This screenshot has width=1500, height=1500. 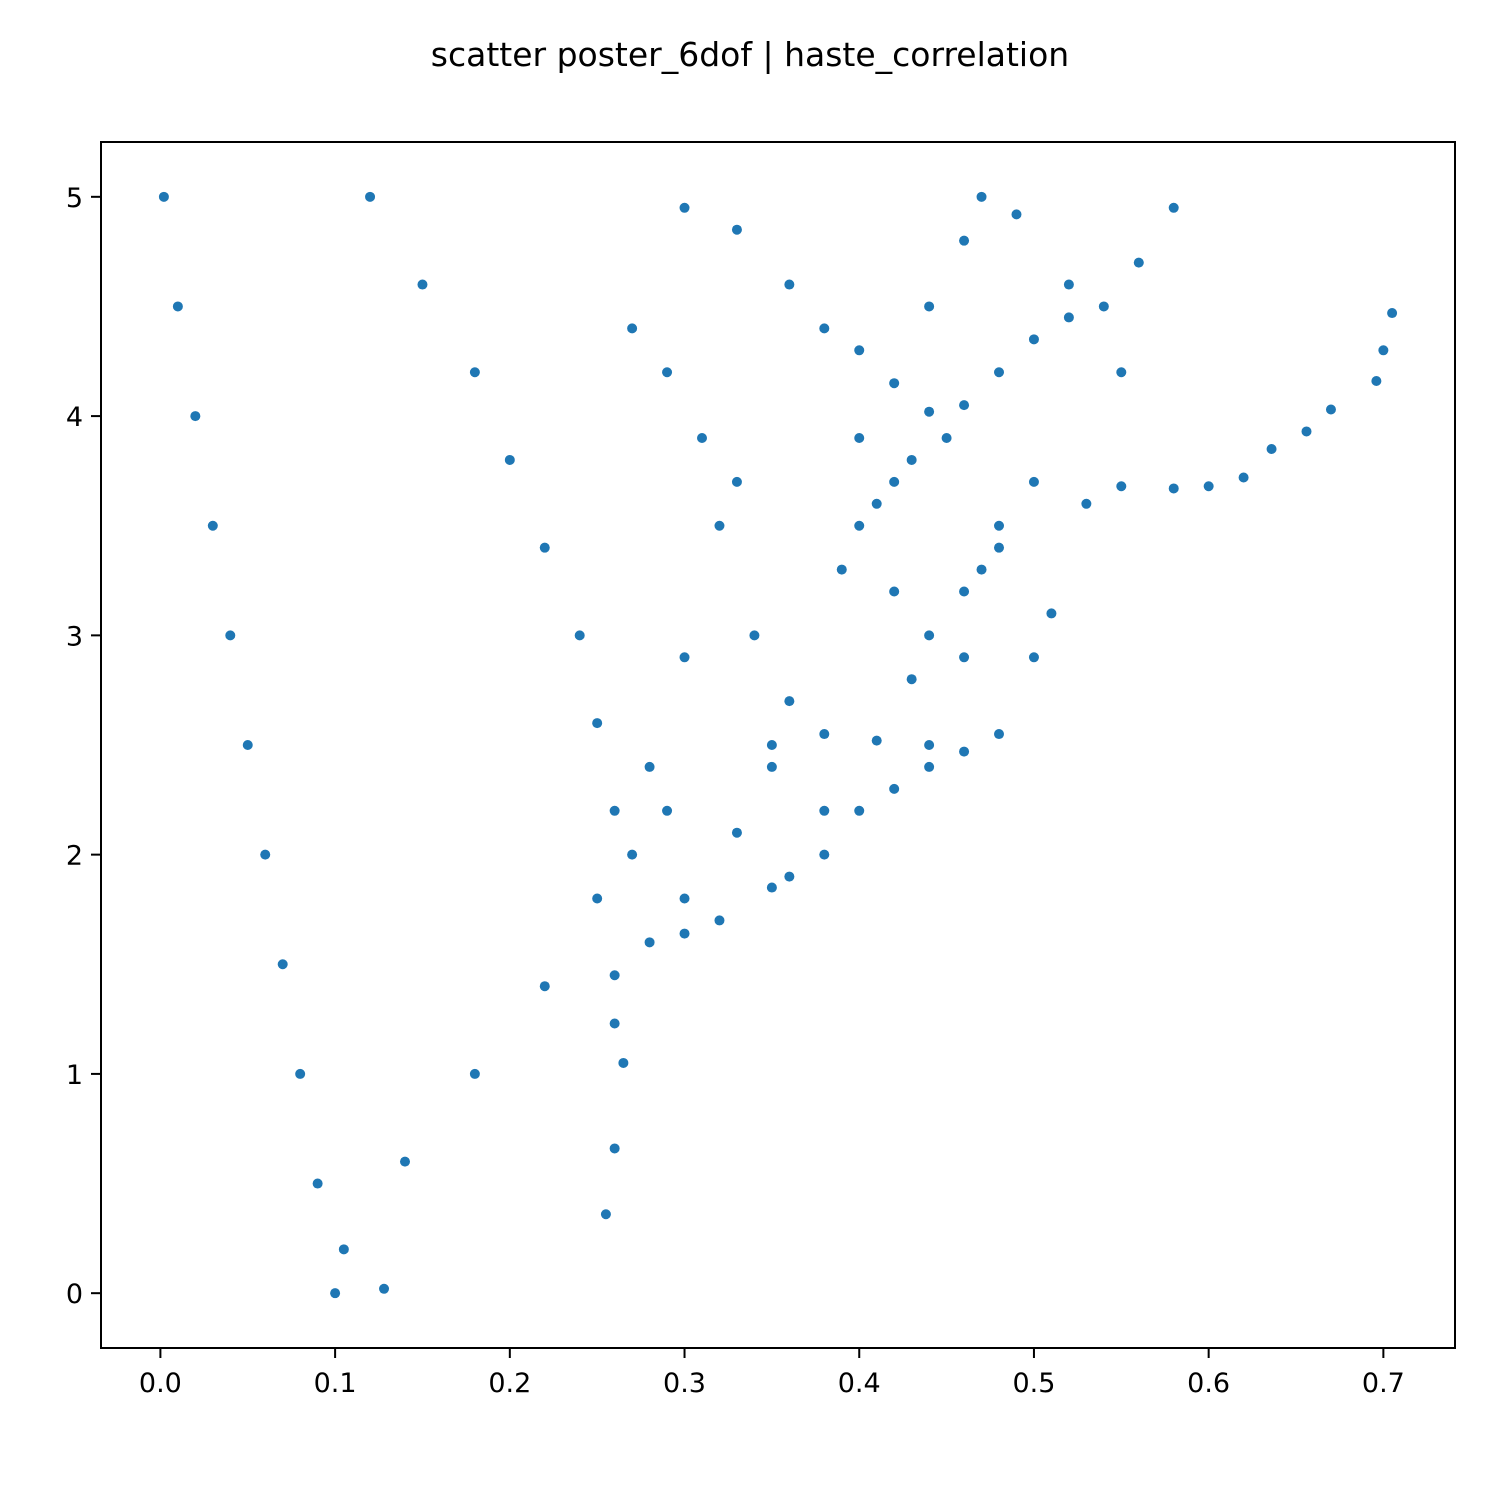 What do you see at coordinates (750, 54) in the screenshot?
I see `chart-title: scatter poster_6dof | haste_correlation` at bounding box center [750, 54].